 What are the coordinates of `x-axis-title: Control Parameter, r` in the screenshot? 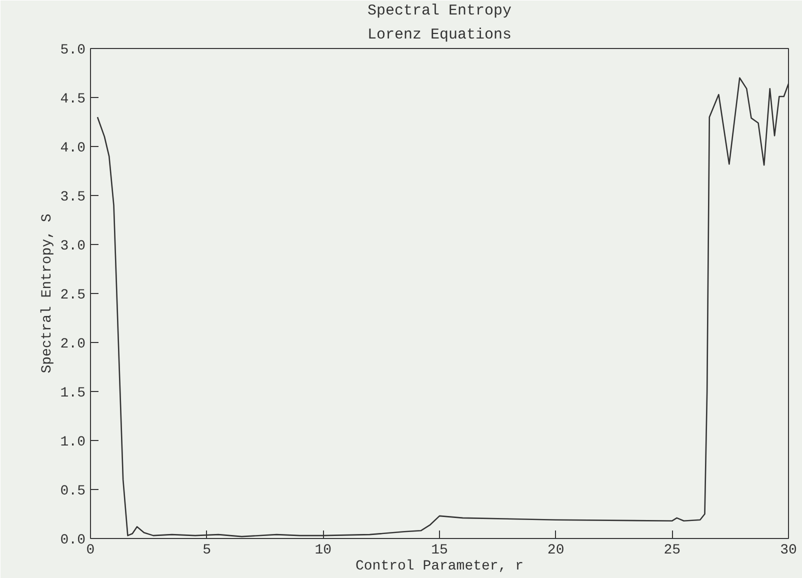 It's located at (439, 566).